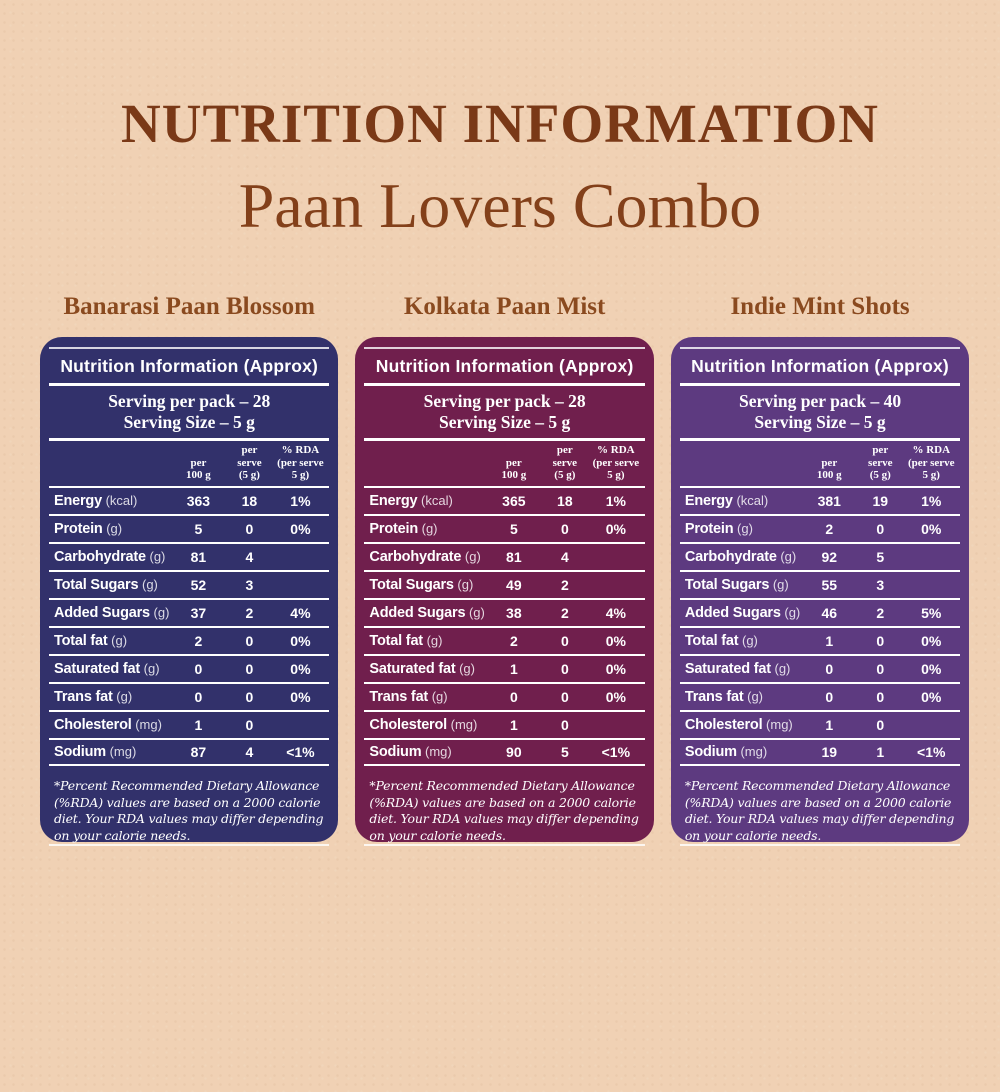 The height and width of the screenshot is (1092, 1000). What do you see at coordinates (300, 752) in the screenshot?
I see `value-rda: <1%` at bounding box center [300, 752].